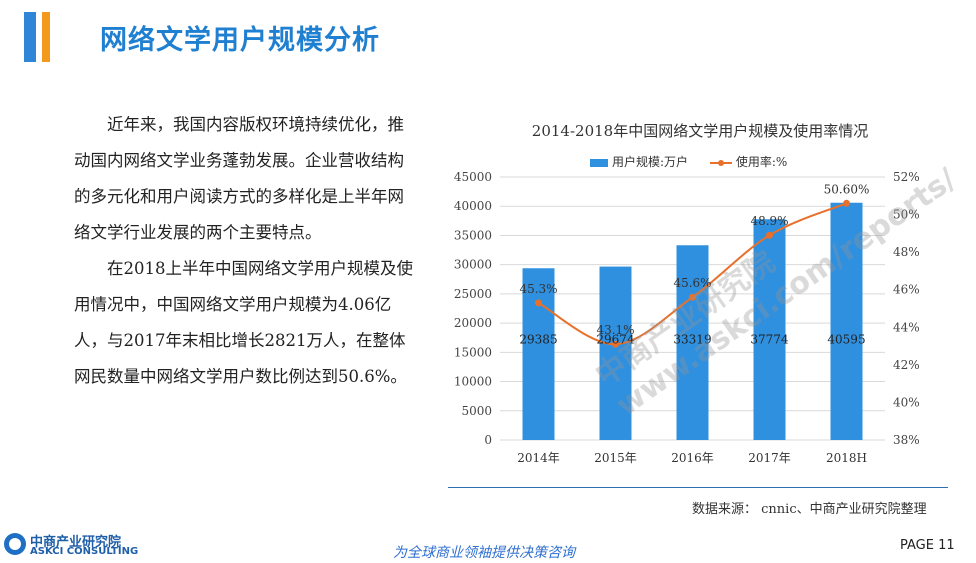 The height and width of the screenshot is (563, 976). What do you see at coordinates (15, 544) in the screenshot?
I see `logo-mark-icon` at bounding box center [15, 544].